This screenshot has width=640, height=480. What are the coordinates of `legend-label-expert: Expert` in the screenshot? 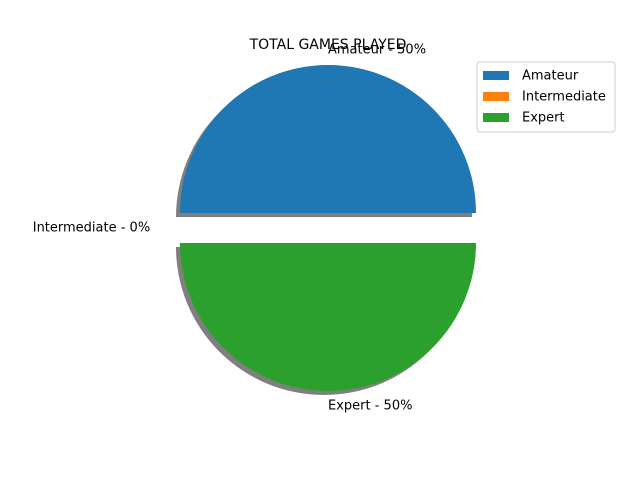 It's located at (543, 118).